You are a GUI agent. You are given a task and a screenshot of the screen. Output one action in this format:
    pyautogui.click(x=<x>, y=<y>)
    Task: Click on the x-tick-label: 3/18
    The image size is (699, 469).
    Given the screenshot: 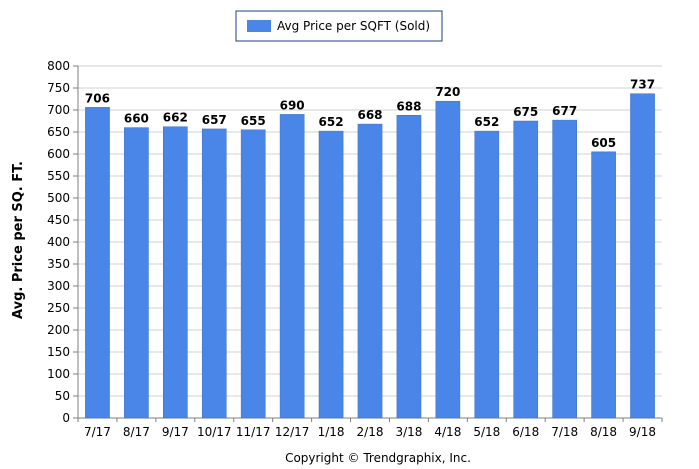 What is the action you would take?
    pyautogui.click(x=408, y=432)
    